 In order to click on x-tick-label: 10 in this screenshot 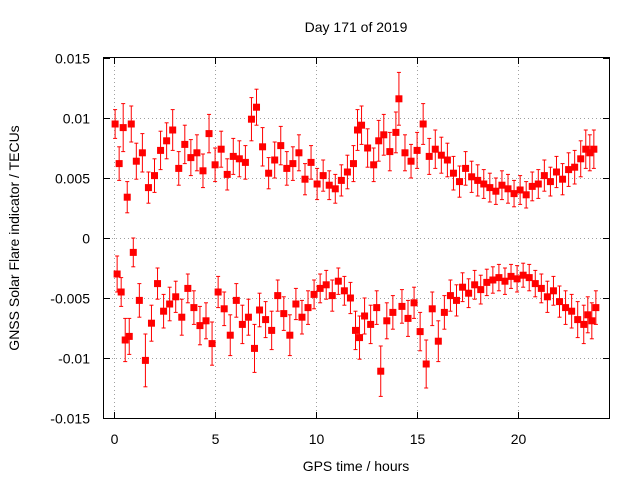, I will do `click(317, 439)`.